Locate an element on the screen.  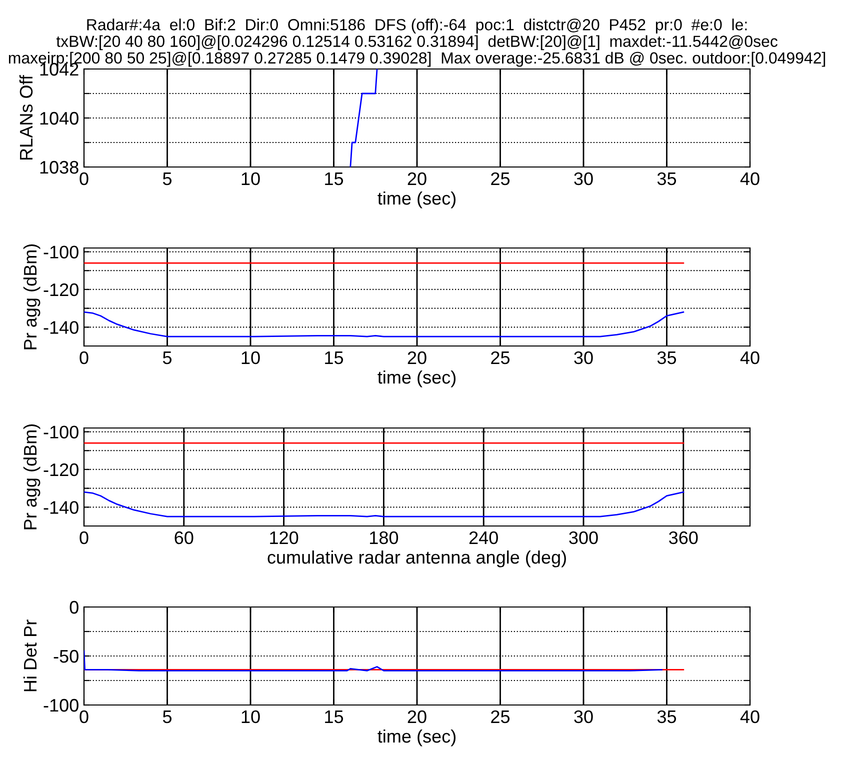
y-tick-label: -50 is located at coordinates (66, 656).